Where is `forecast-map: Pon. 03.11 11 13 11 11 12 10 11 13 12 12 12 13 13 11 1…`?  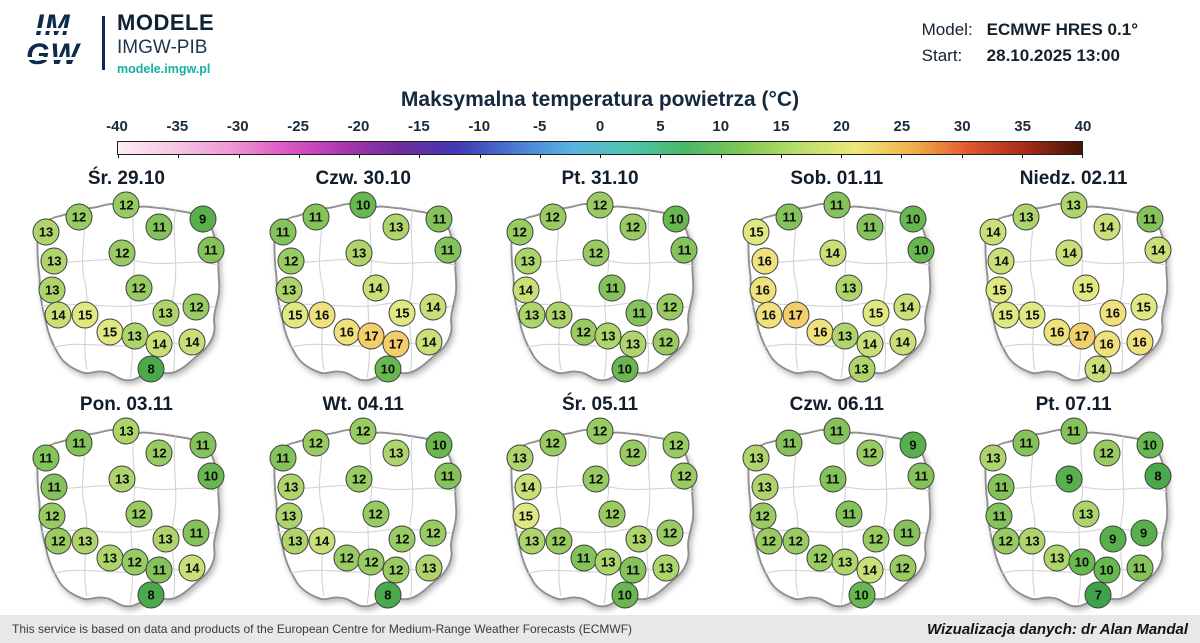 forecast-map: Pon. 03.11 11 13 11 11 12 10 11 13 12 12 12 13 13 11 1… is located at coordinates (126, 503).